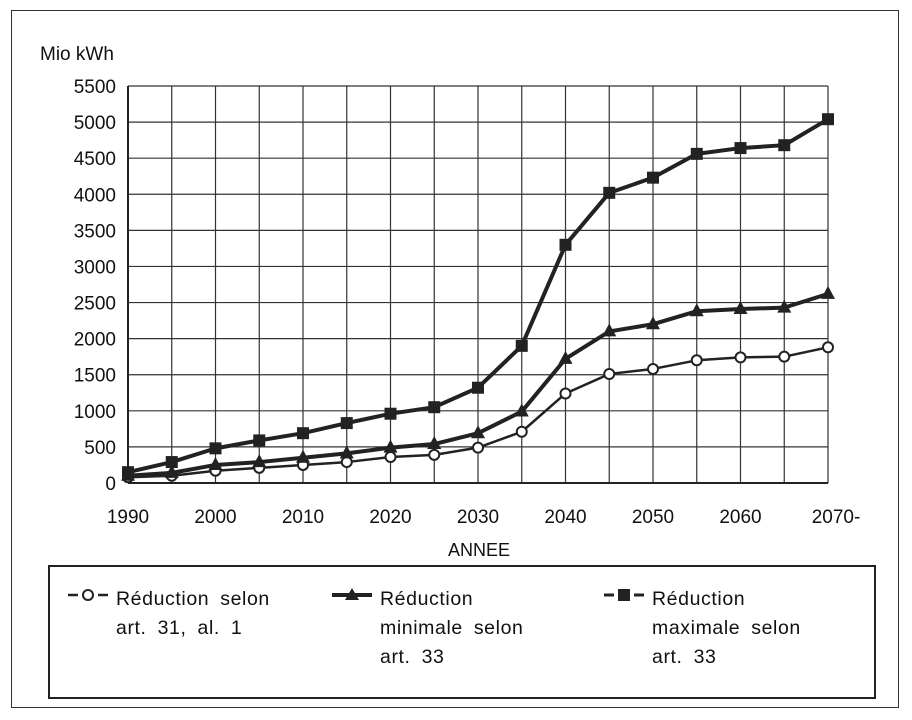  What do you see at coordinates (215, 517) in the screenshot?
I see `x-tick-label: 2000` at bounding box center [215, 517].